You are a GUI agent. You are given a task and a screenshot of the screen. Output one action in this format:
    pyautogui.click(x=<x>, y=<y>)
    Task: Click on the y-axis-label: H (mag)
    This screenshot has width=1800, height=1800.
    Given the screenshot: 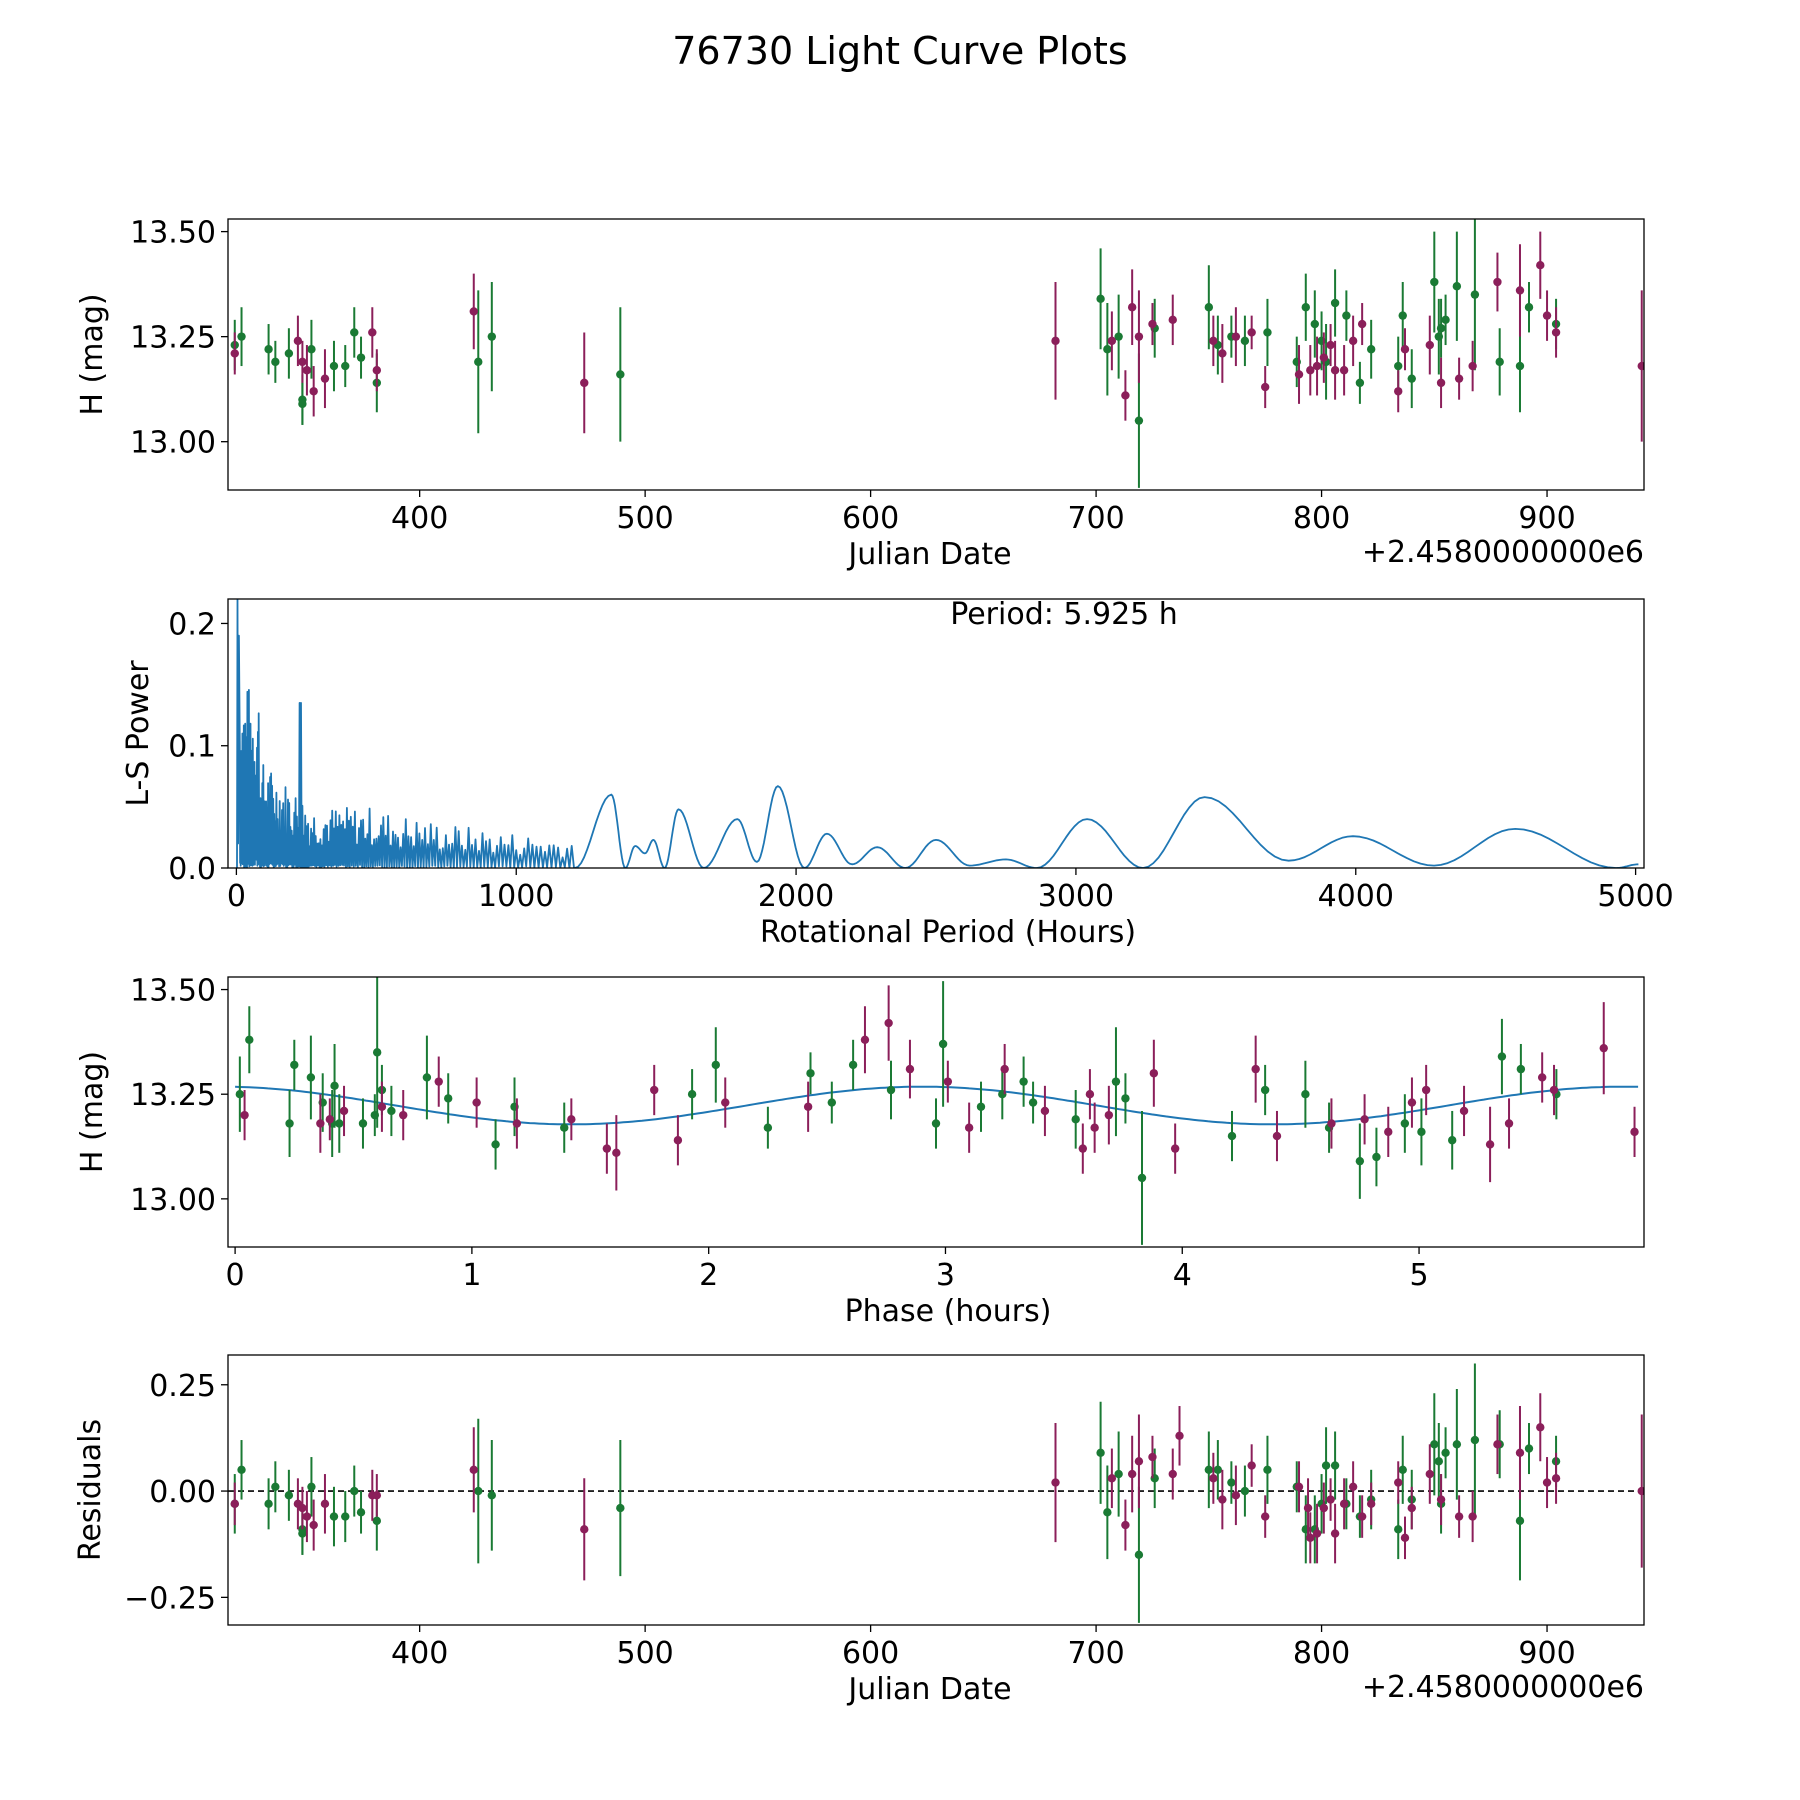 What is the action you would take?
    pyautogui.click(x=92, y=354)
    